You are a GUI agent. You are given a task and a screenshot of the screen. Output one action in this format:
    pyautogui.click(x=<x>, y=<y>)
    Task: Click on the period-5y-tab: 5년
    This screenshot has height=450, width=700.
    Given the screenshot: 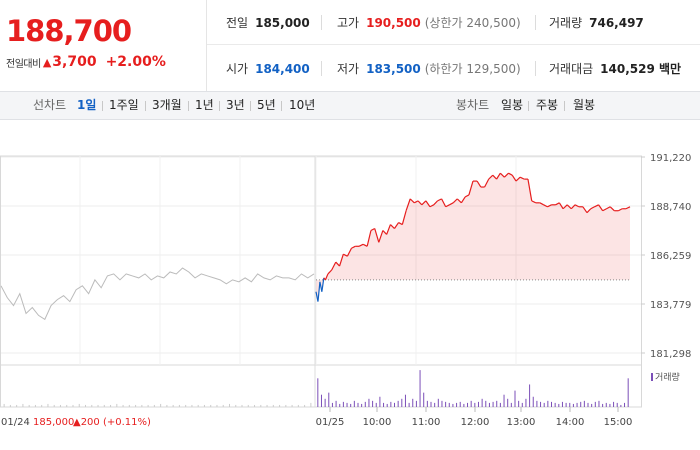 What is the action you would take?
    pyautogui.click(x=266, y=105)
    